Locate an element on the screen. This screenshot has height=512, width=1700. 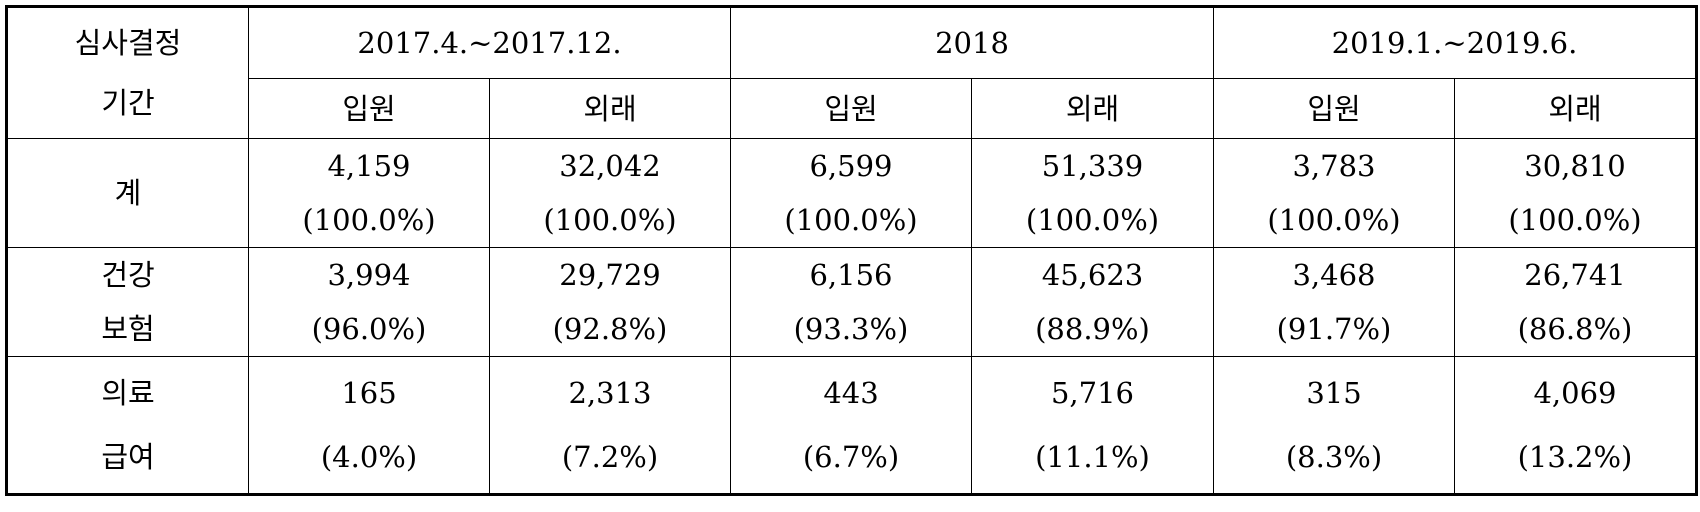
data-cell: 6,156 (93.3%) is located at coordinates (851, 302).